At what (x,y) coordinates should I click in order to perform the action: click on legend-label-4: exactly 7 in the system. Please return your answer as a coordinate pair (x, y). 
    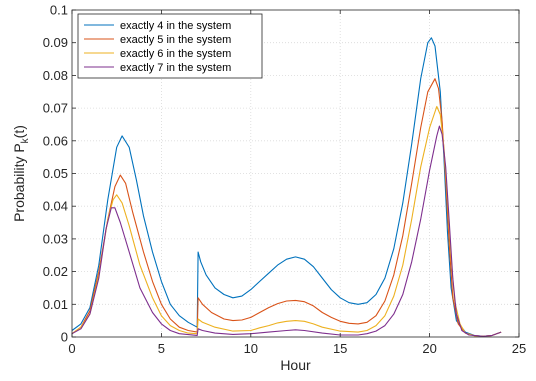
    Looking at the image, I should click on (175, 68).